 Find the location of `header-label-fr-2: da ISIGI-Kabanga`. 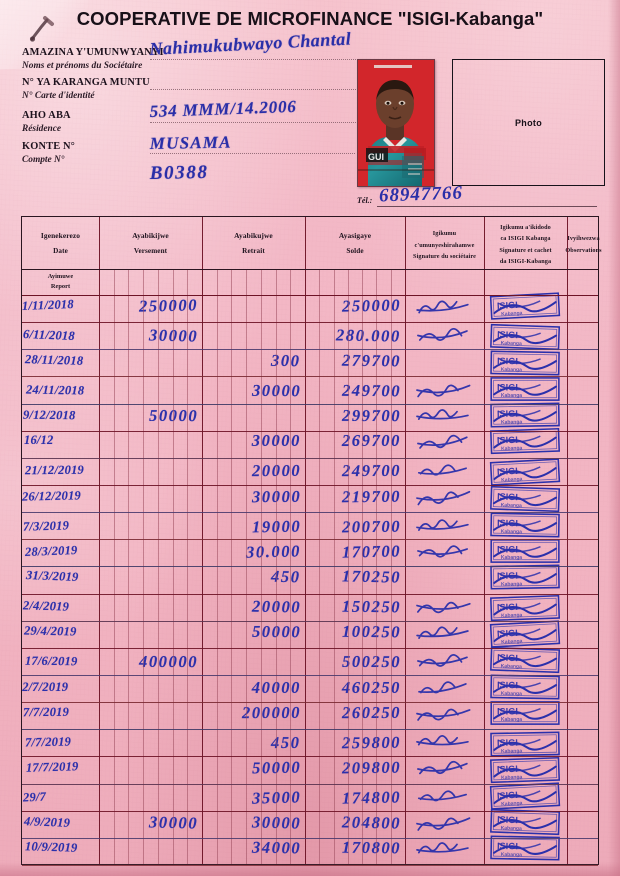

header-label-fr-2: da ISIGI-Kabanga is located at coordinates (525, 261).